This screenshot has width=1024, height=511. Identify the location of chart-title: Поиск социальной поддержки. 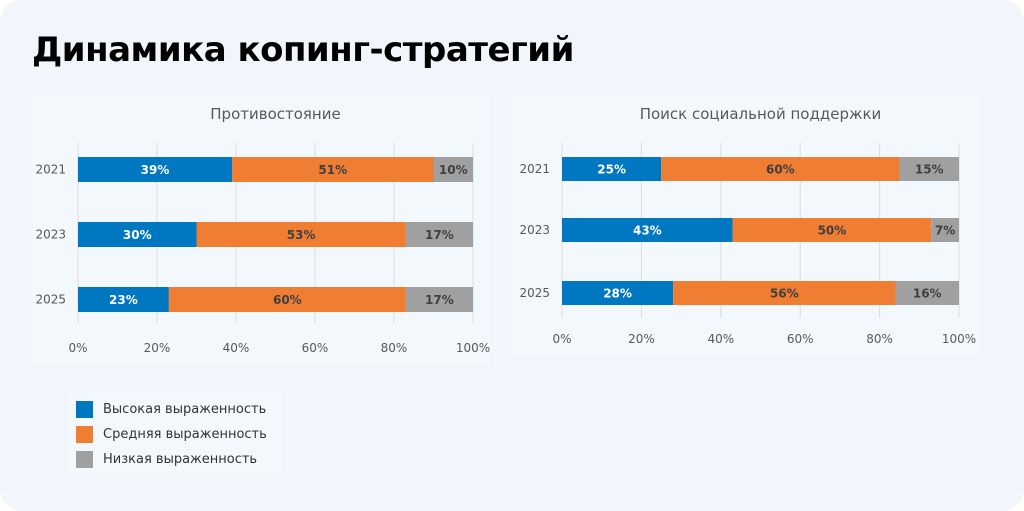
(761, 114).